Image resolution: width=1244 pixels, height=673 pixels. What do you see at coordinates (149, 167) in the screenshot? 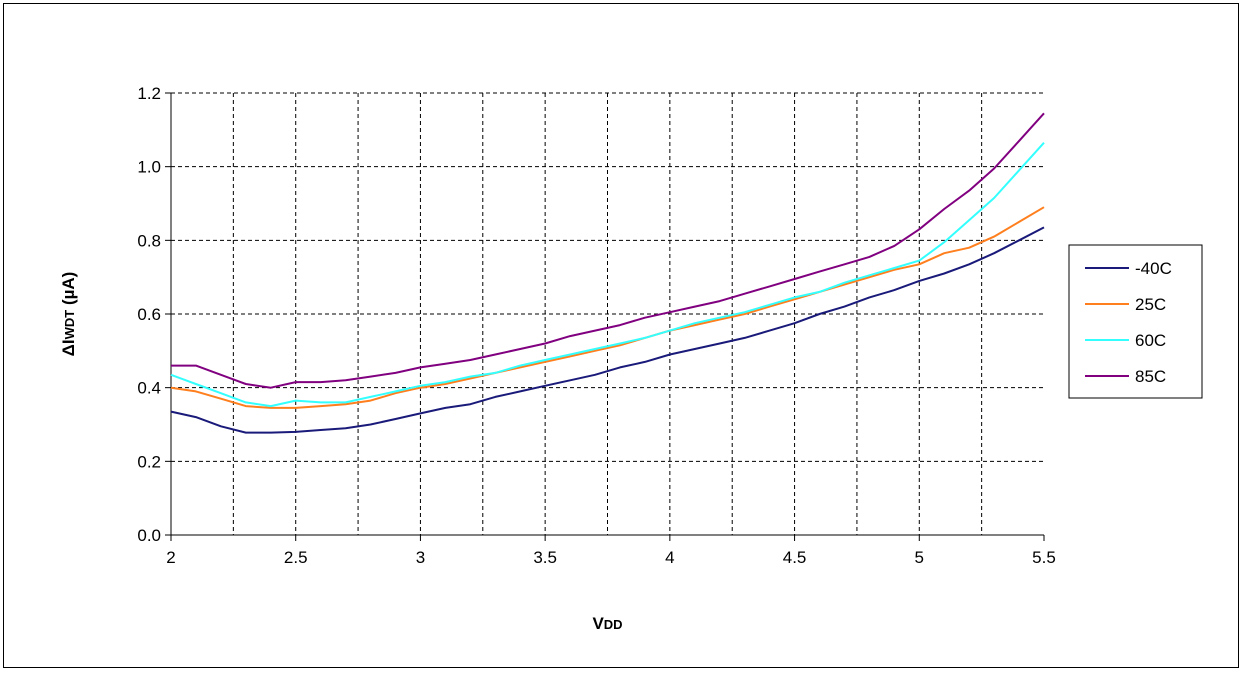
I see `y-tick-label: 1.0` at bounding box center [149, 167].